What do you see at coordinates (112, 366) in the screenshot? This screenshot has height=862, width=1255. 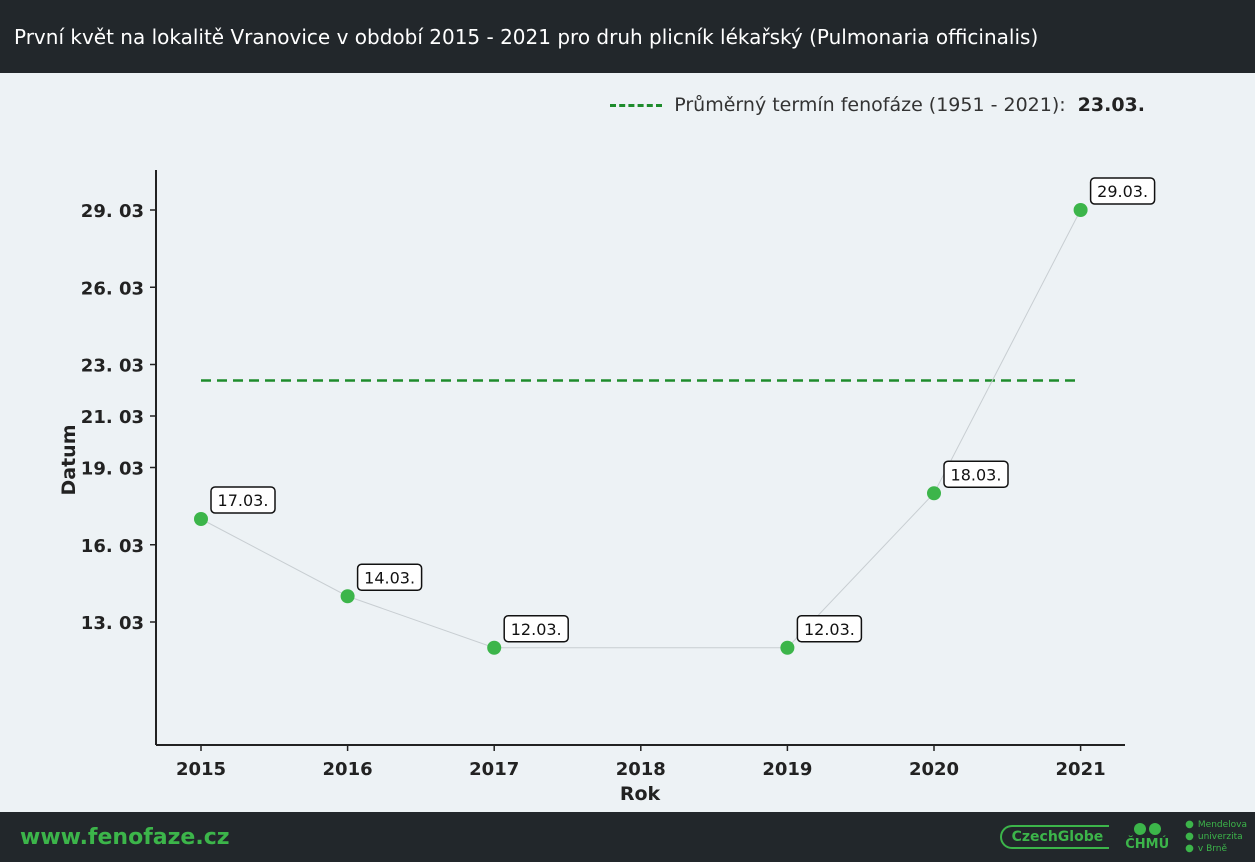 I see `y-tick-label: 23. 03` at bounding box center [112, 366].